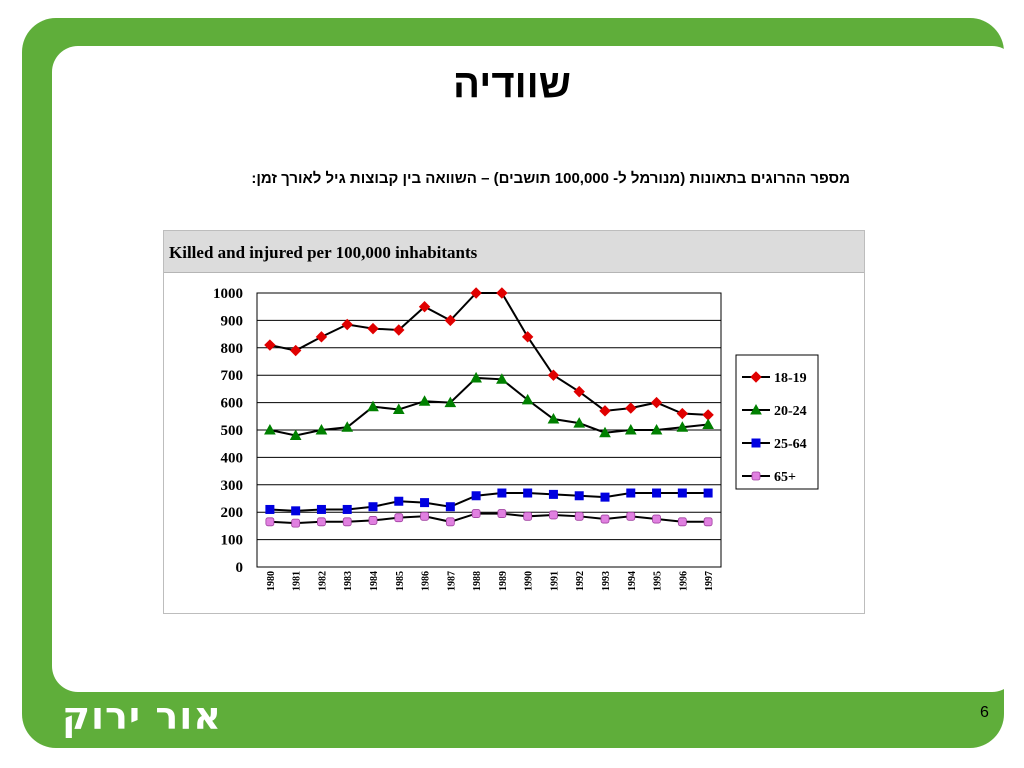 This screenshot has height=768, width=1024. Describe the element at coordinates (232, 376) in the screenshot. I see `y-tick-label: 700` at that location.